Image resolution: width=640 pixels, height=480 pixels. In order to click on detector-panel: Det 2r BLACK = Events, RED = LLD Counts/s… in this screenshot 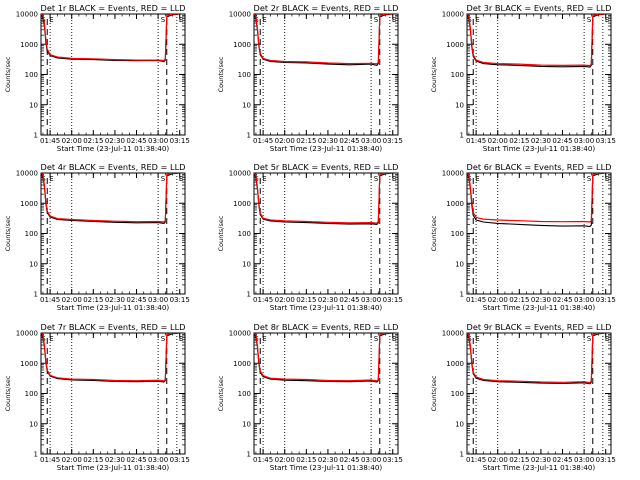, I will do `click(310, 78)`.